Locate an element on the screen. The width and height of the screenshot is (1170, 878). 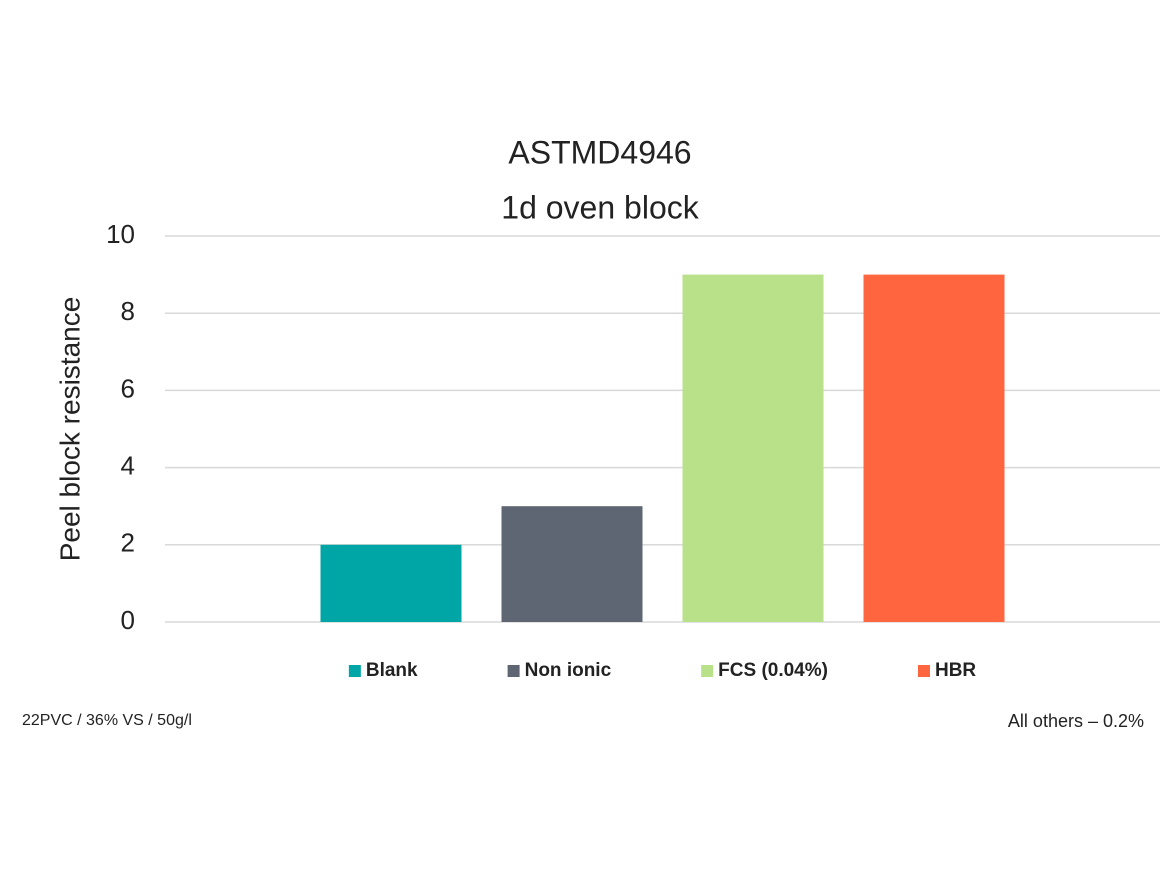
y-tick-label: 10 is located at coordinates (120, 234).